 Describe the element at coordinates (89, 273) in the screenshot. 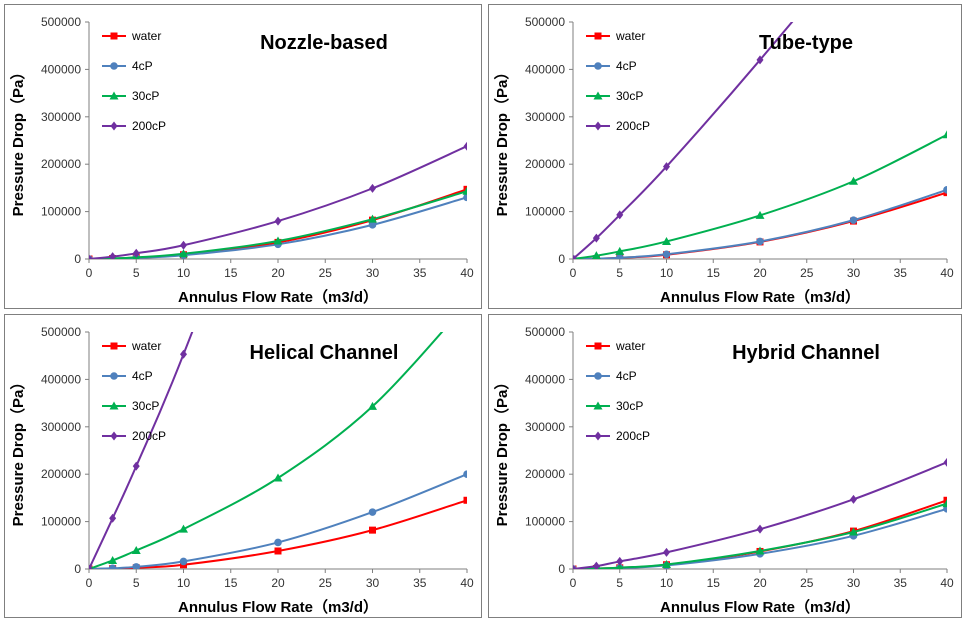

I see `x-tick-label: 0` at that location.